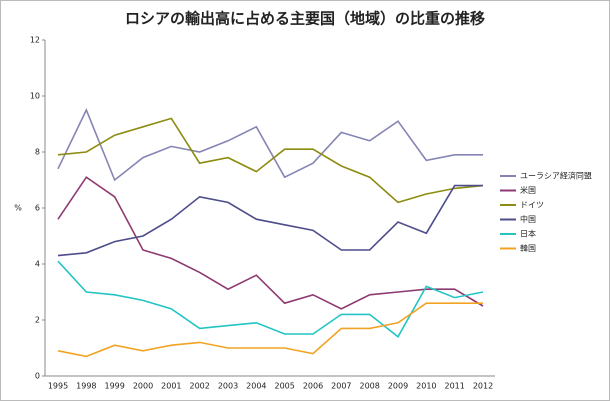 This screenshot has width=610, height=401. What do you see at coordinates (37, 152) in the screenshot?
I see `y-tick-label: 8` at bounding box center [37, 152].